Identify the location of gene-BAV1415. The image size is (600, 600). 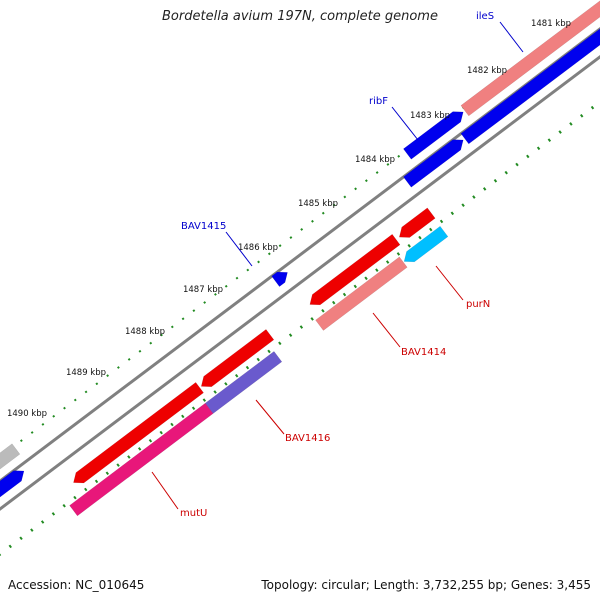
(279, 279).